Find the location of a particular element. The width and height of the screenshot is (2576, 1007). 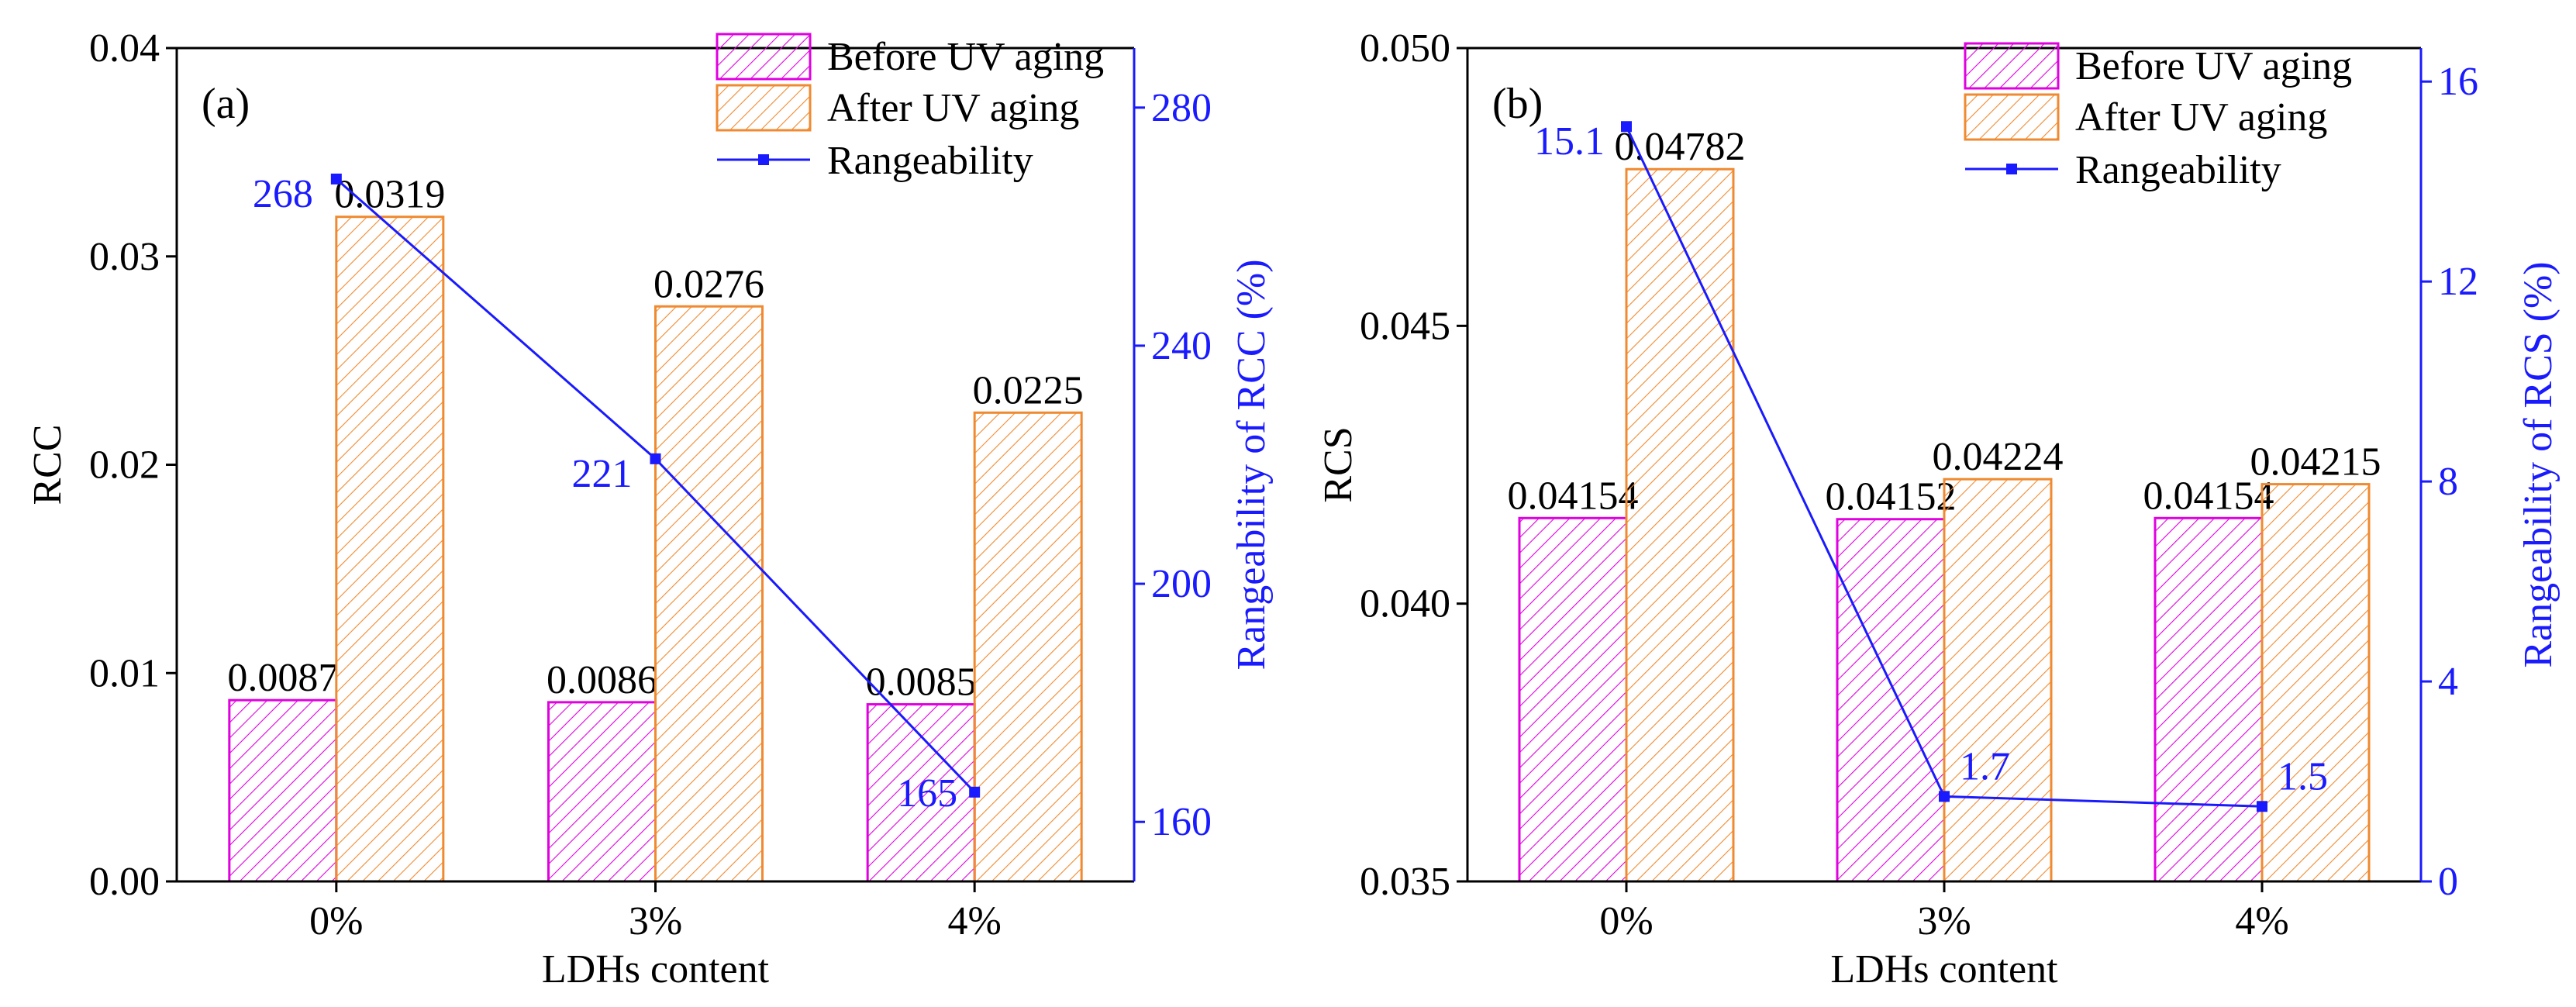

panel-a-ytick-label: 0.02 is located at coordinates (124, 465).